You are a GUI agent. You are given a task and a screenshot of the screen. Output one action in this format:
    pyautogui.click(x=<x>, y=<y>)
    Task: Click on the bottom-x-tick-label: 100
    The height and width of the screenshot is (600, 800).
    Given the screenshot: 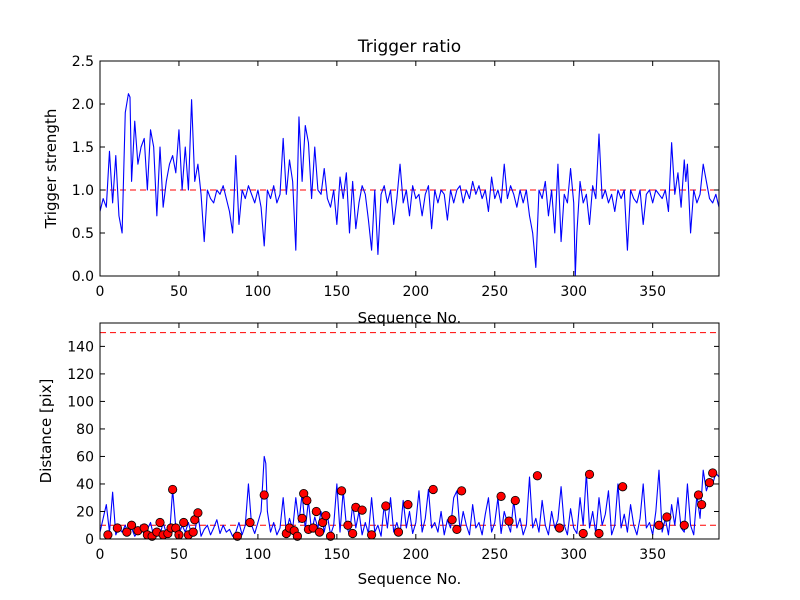 What is the action you would take?
    pyautogui.click(x=258, y=555)
    